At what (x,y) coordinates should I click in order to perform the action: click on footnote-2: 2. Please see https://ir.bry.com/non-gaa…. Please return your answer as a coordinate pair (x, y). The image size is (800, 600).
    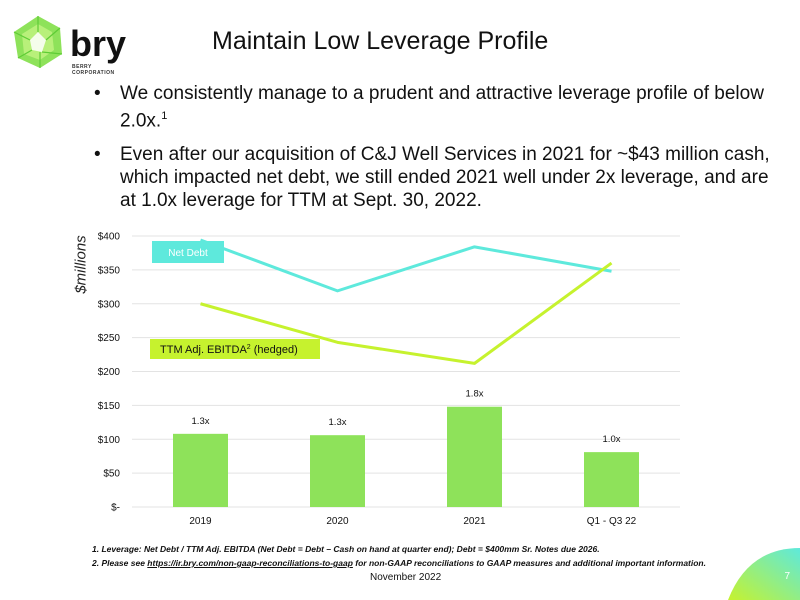
    Looking at the image, I should click on (399, 563).